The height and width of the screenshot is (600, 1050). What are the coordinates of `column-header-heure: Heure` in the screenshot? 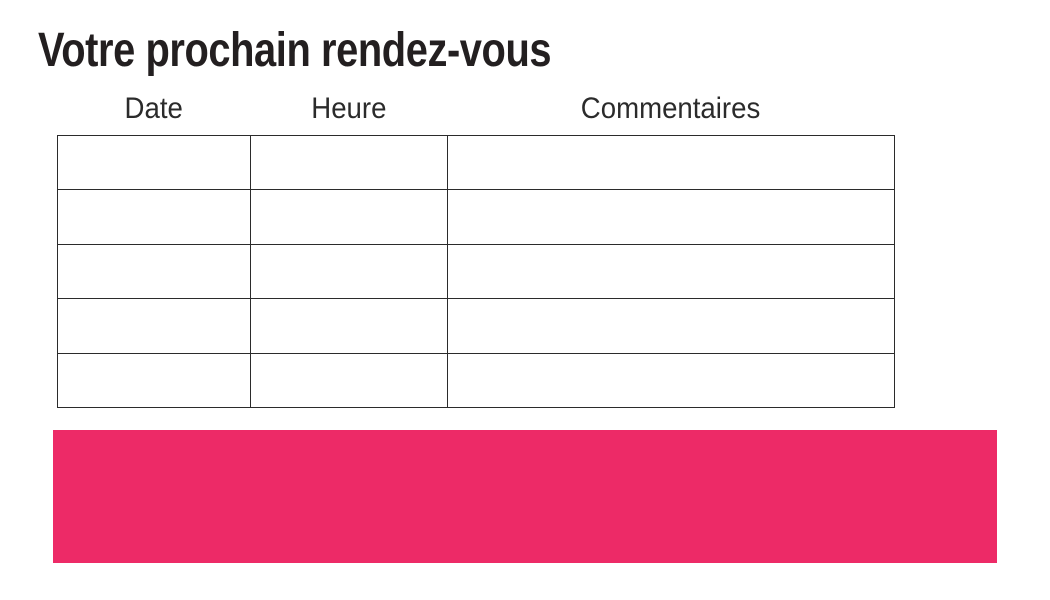 It's located at (348, 109).